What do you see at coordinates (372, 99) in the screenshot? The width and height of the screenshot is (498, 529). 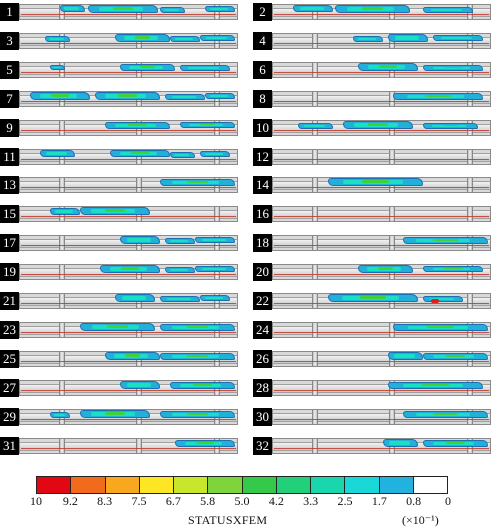 I see `contour-panel: 8` at bounding box center [372, 99].